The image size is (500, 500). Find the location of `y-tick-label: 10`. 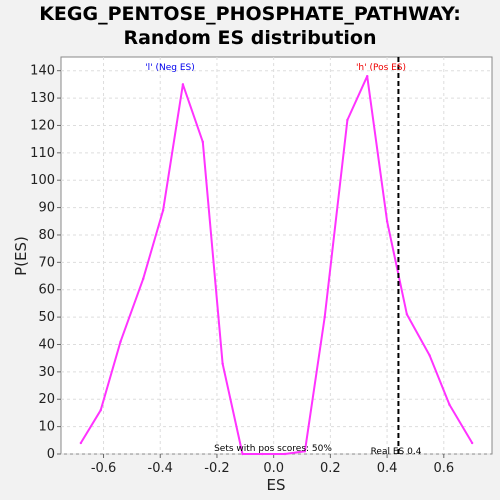

y-tick-label: 10 is located at coordinates (46, 427).